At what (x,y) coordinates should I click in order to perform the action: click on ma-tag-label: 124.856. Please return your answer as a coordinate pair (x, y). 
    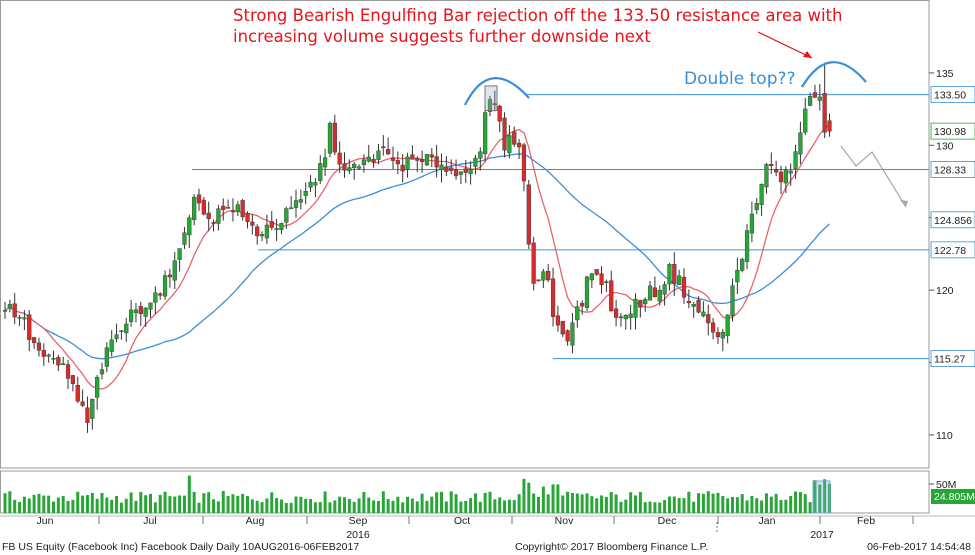
    Looking at the image, I should click on (953, 221).